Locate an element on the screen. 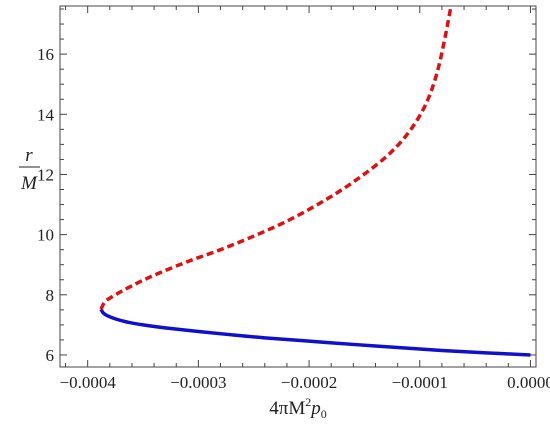 Image resolution: width=550 pixels, height=431 pixels. y-tick-label: 14 is located at coordinates (46, 114).